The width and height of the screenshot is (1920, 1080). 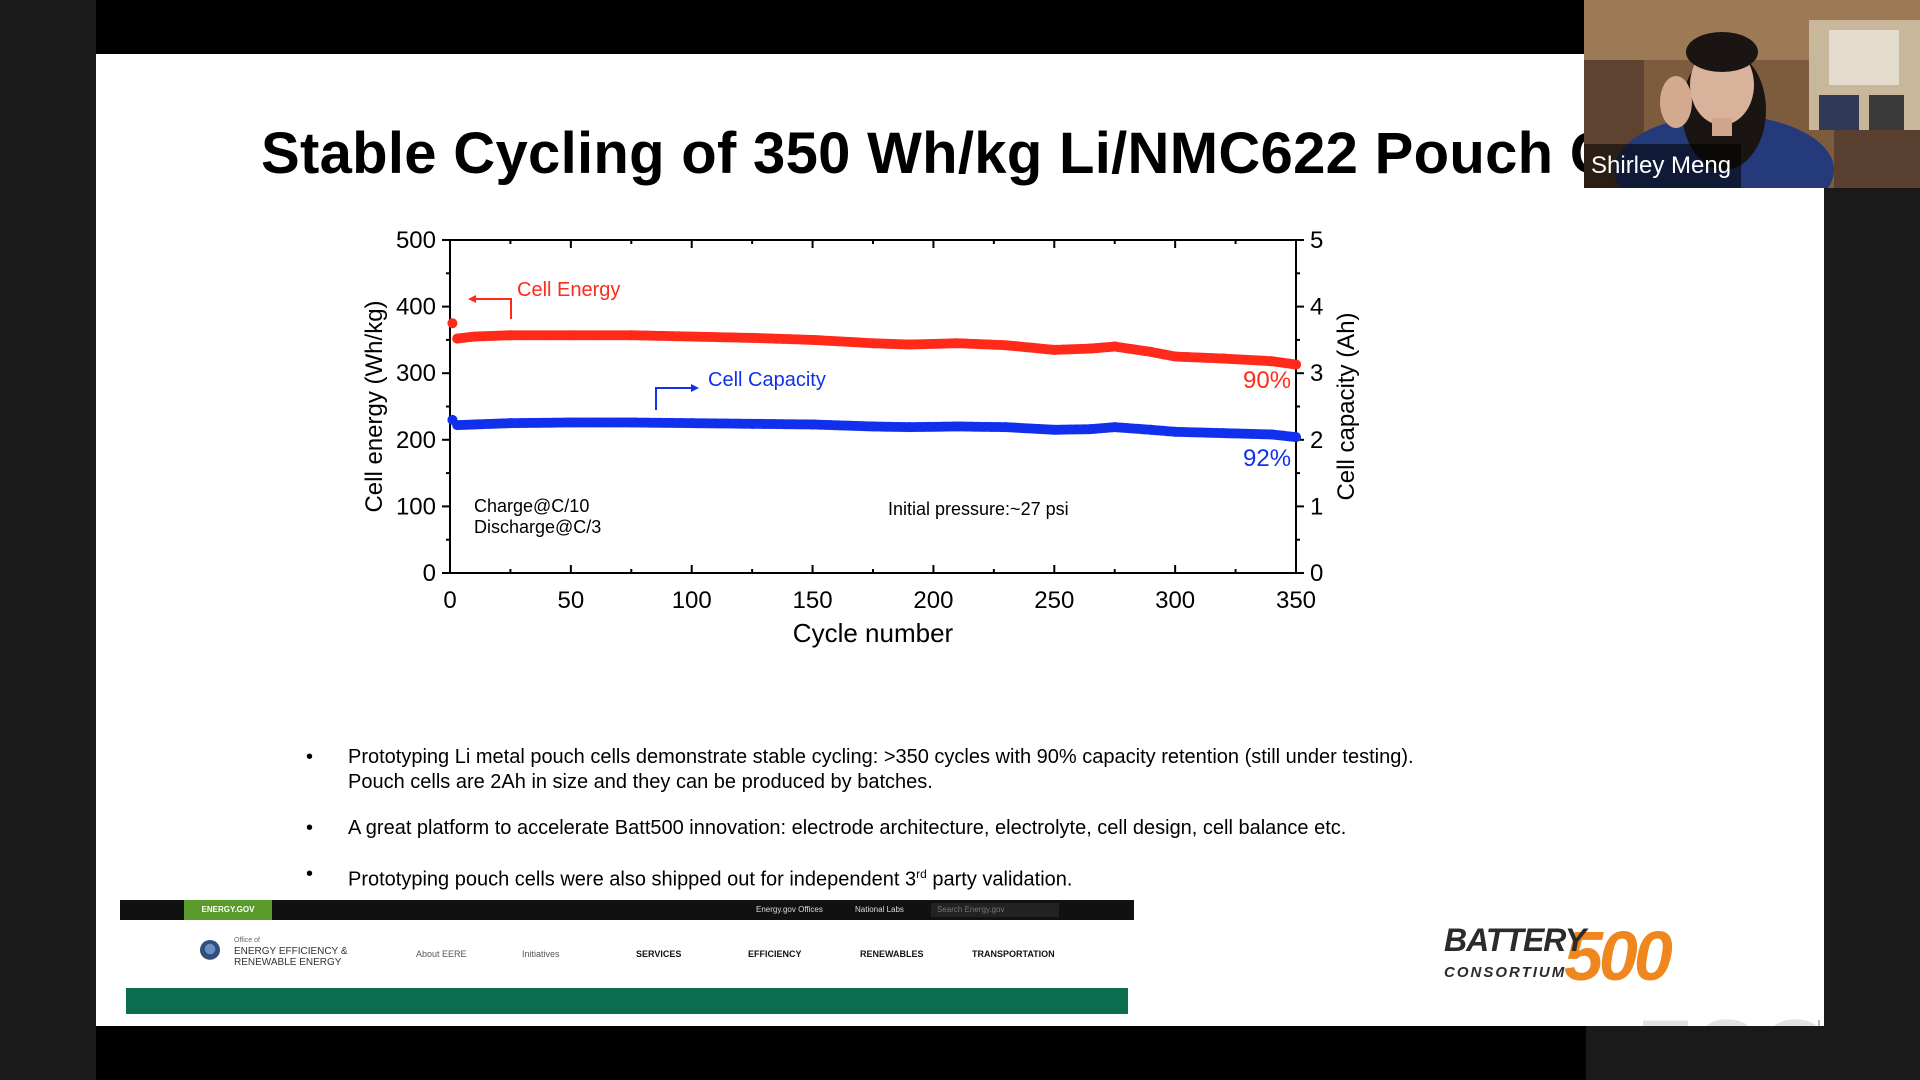 I want to click on participant-name-label: Shirley Meng, so click(x=1663, y=166).